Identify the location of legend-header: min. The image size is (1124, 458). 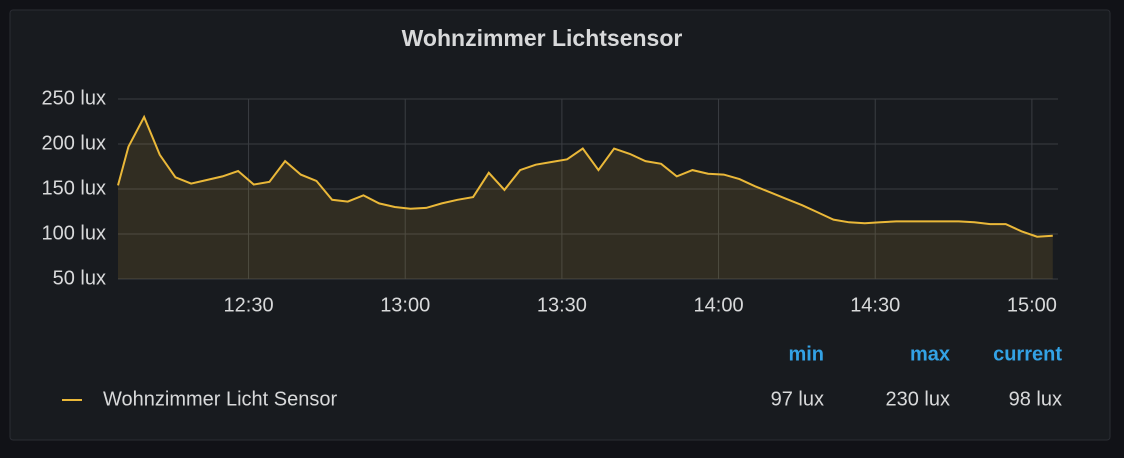
(806, 354).